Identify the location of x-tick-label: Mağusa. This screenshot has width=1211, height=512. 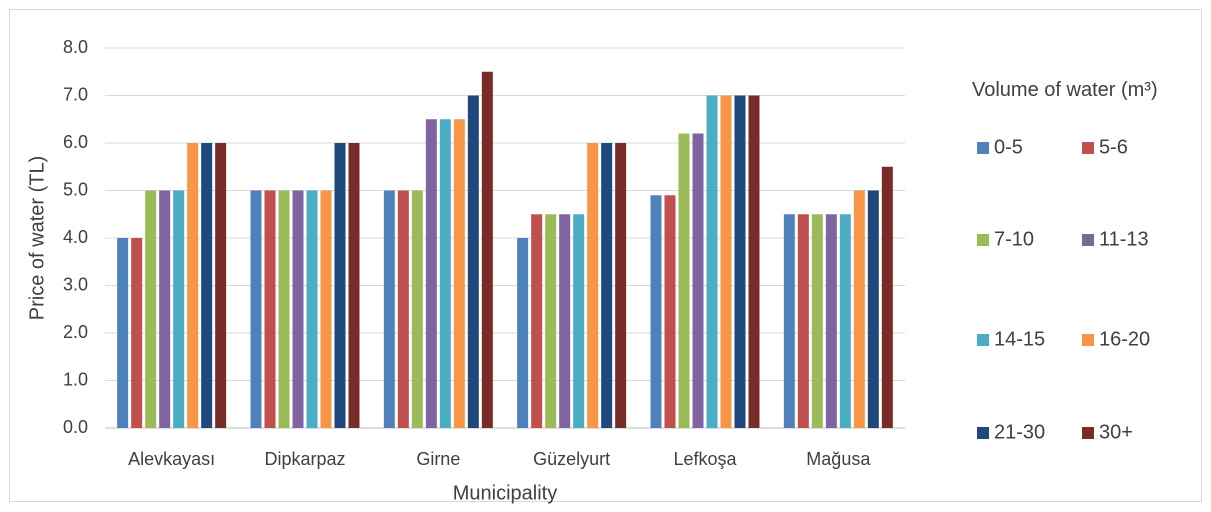
(838, 459).